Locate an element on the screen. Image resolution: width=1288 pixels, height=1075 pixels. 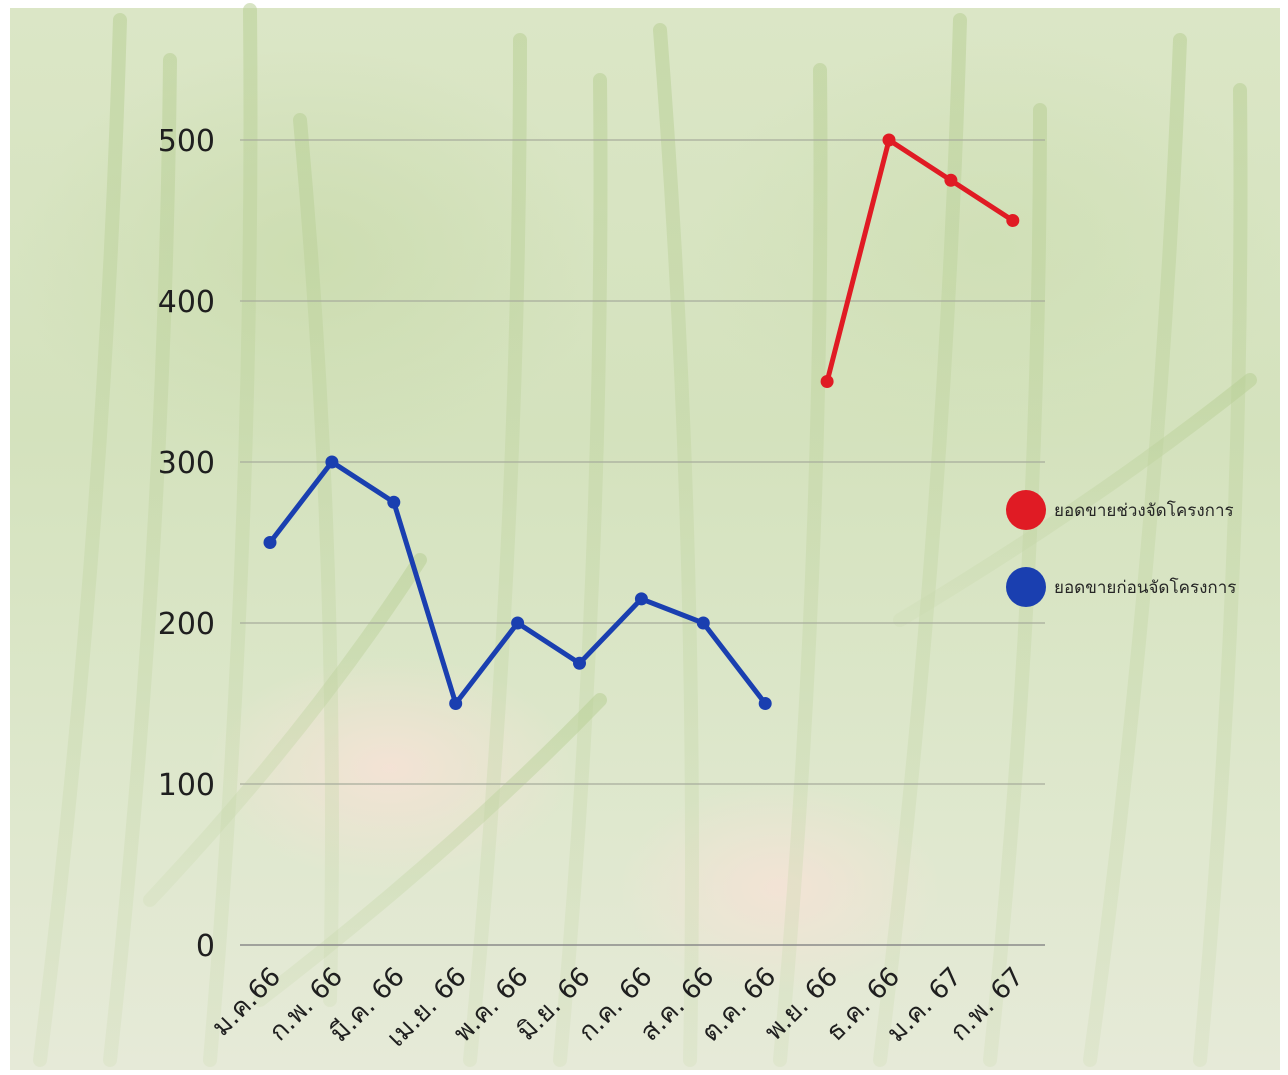
y-tick-label: 0 is located at coordinates (205, 946).